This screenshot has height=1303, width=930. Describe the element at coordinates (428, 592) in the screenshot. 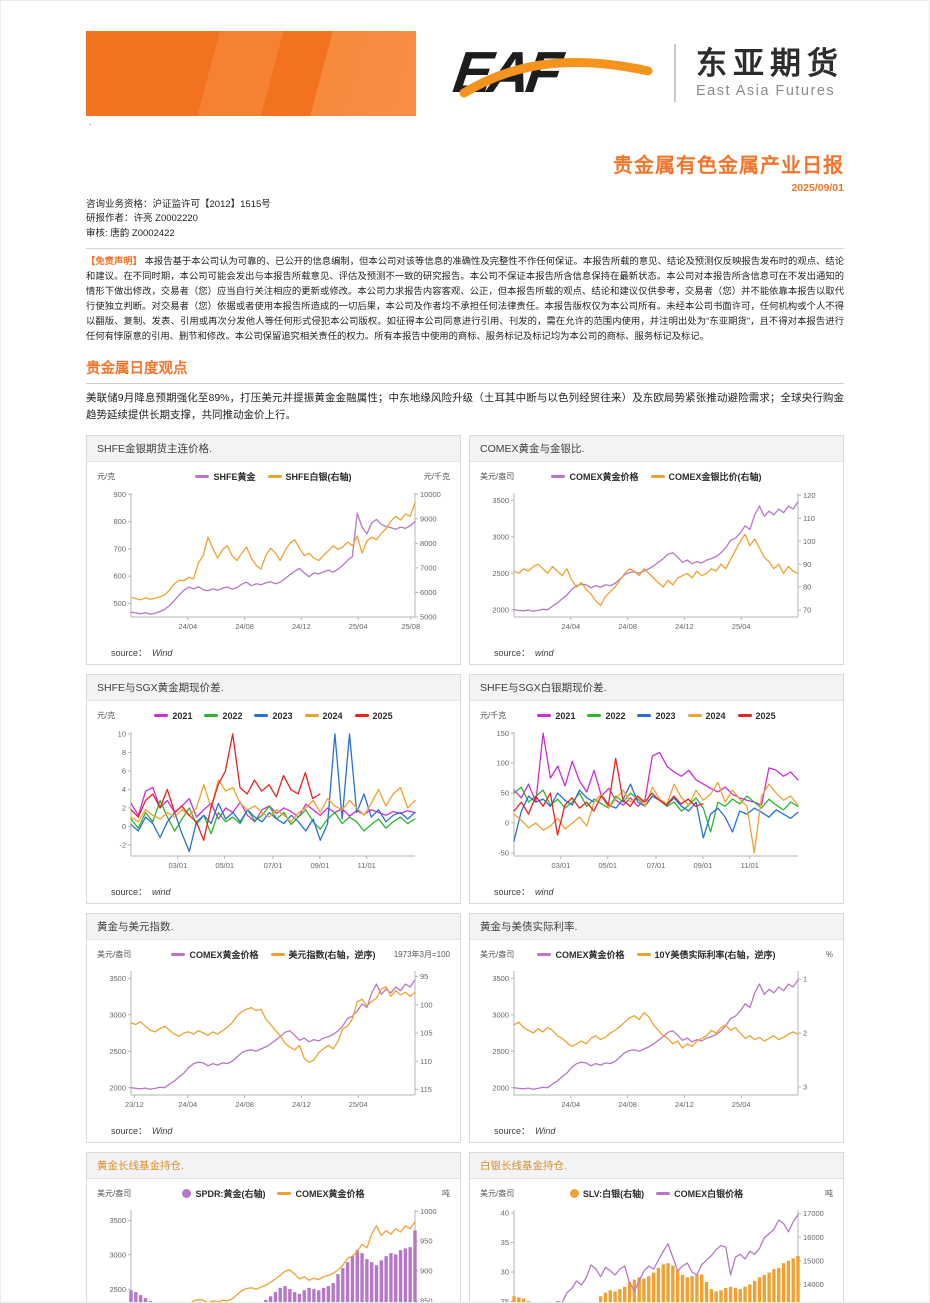

I see `svg-text: 6000` at that location.